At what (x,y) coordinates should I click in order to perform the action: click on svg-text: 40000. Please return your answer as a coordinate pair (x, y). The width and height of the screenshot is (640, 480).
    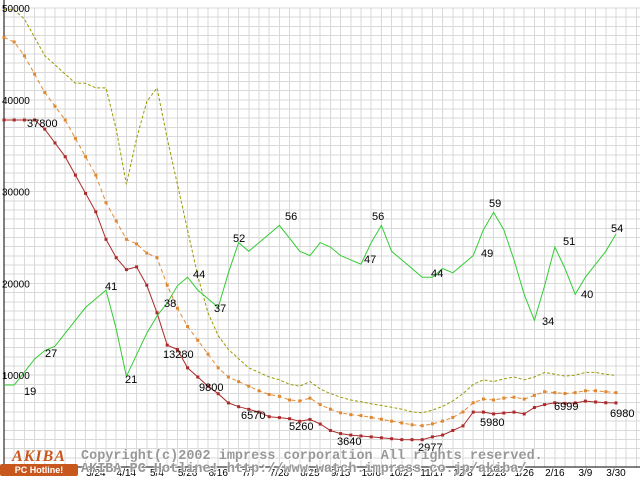
    Looking at the image, I should click on (16, 101).